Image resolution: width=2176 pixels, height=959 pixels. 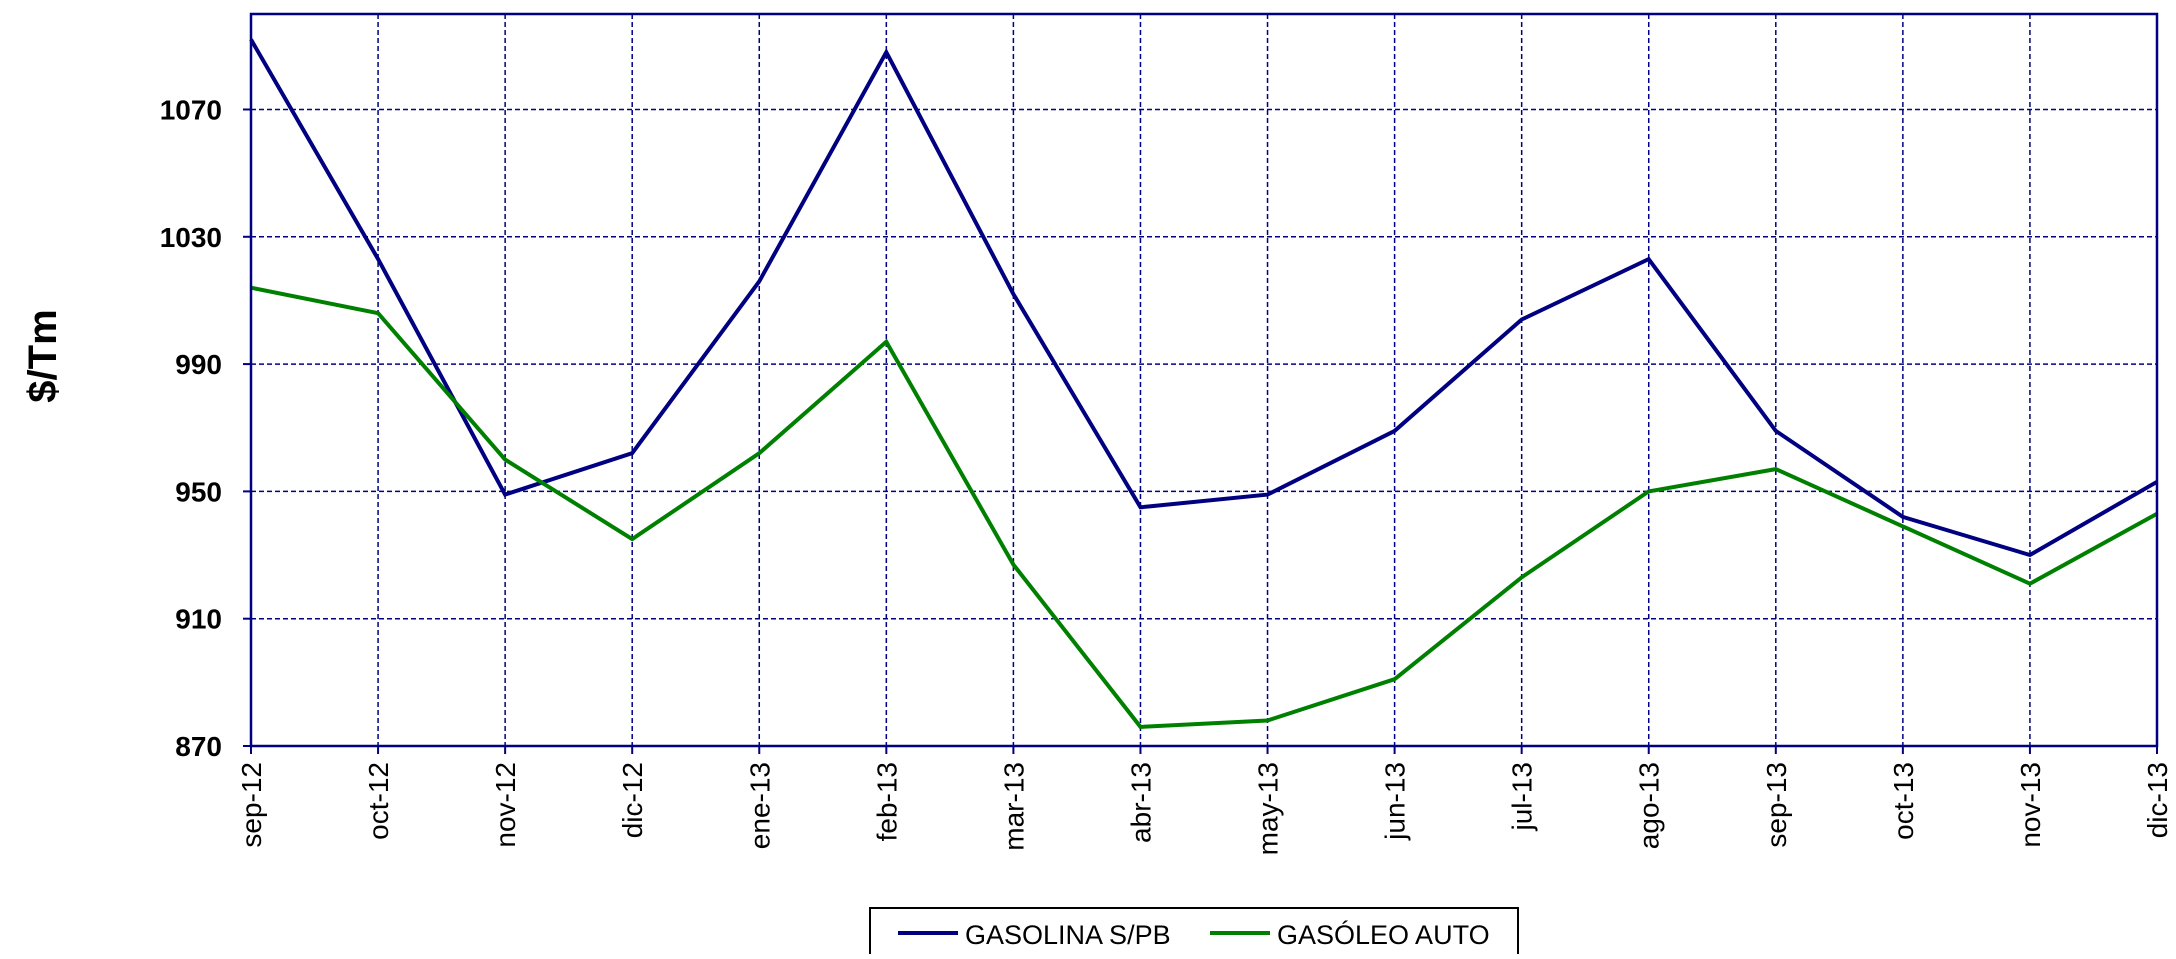 What do you see at coordinates (1395, 801) in the screenshot?
I see `x-tick-label: jun-13` at bounding box center [1395, 801].